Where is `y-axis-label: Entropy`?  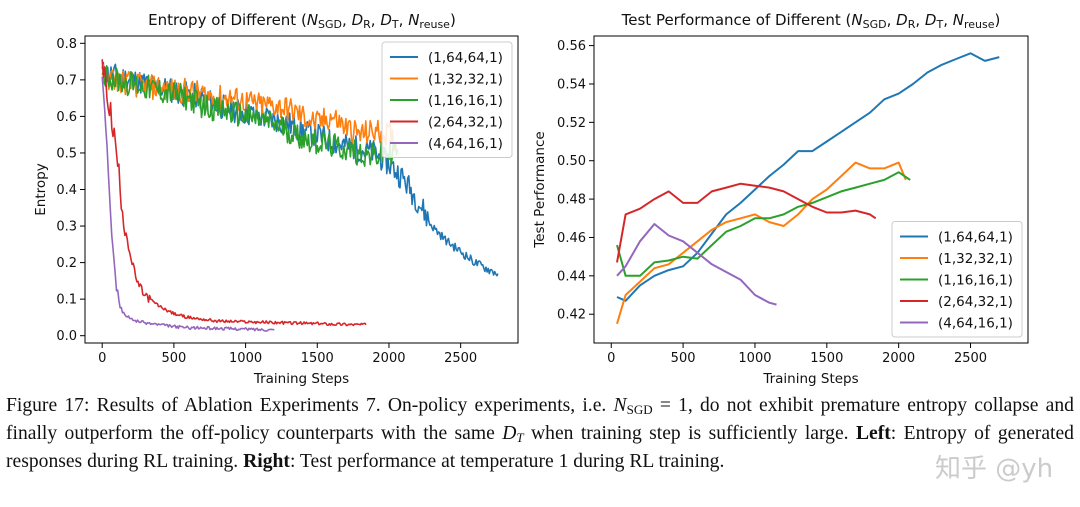 y-axis-label: Entropy is located at coordinates (41, 189).